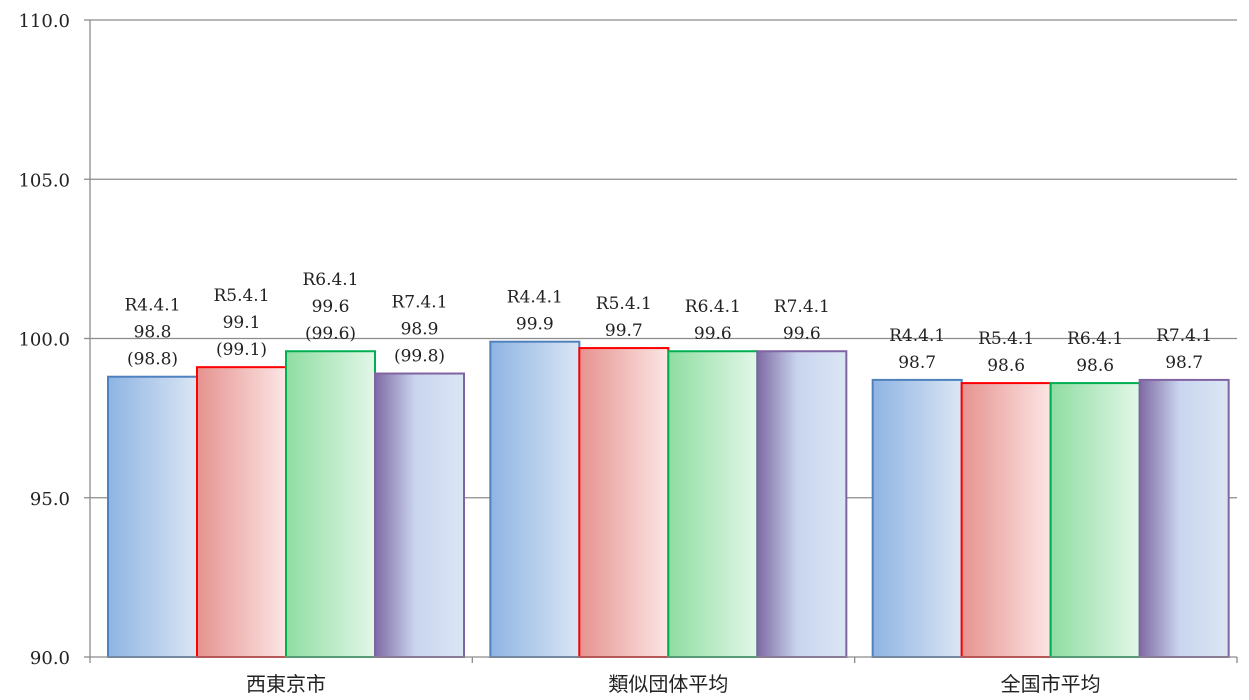  I want to click on data-label: R7.4.1 98.7, so click(1184, 349).